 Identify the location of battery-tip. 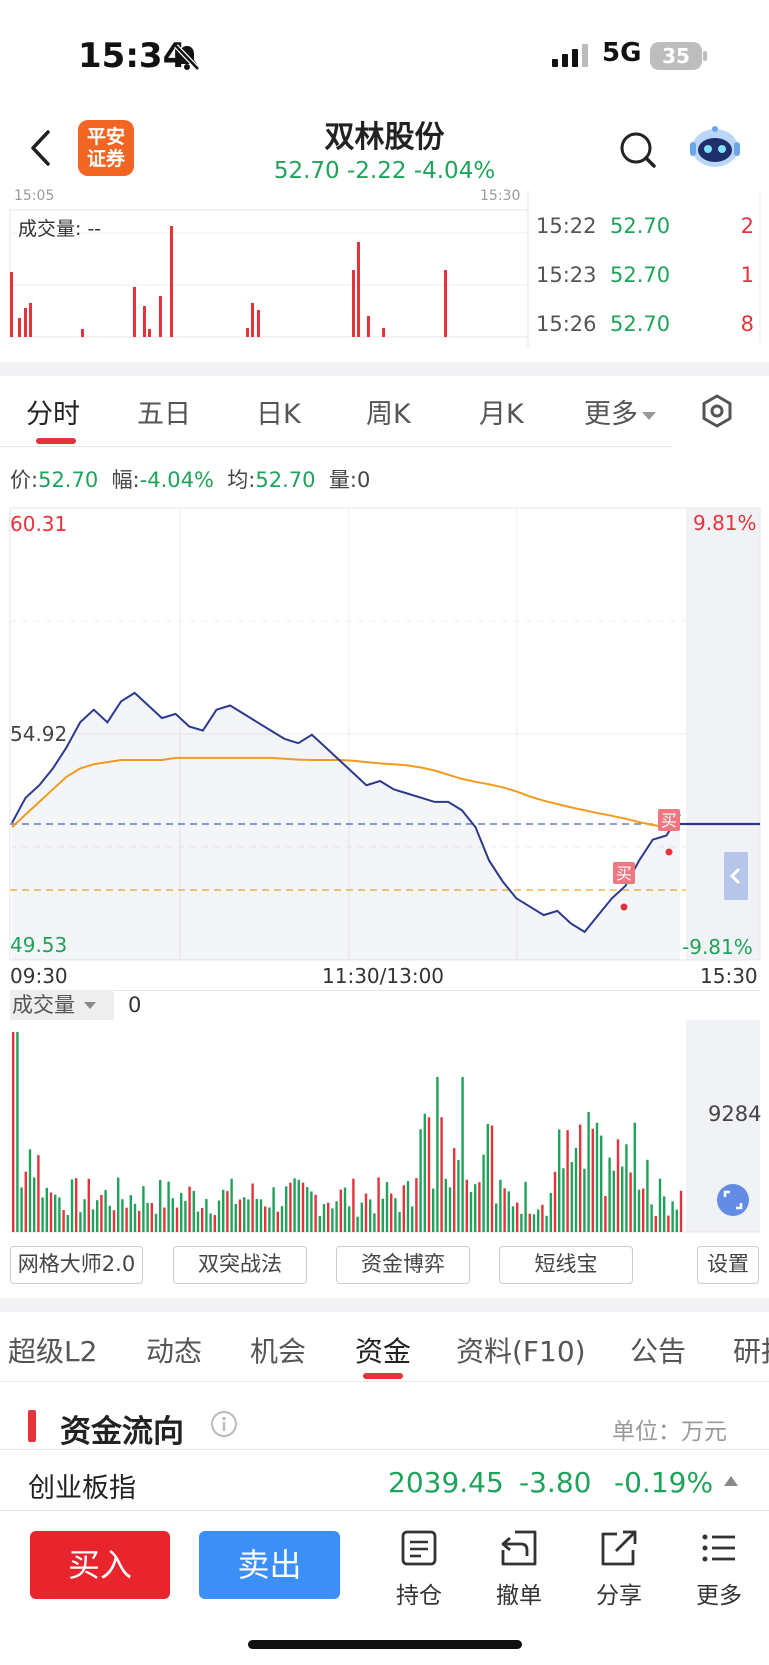
(705, 56).